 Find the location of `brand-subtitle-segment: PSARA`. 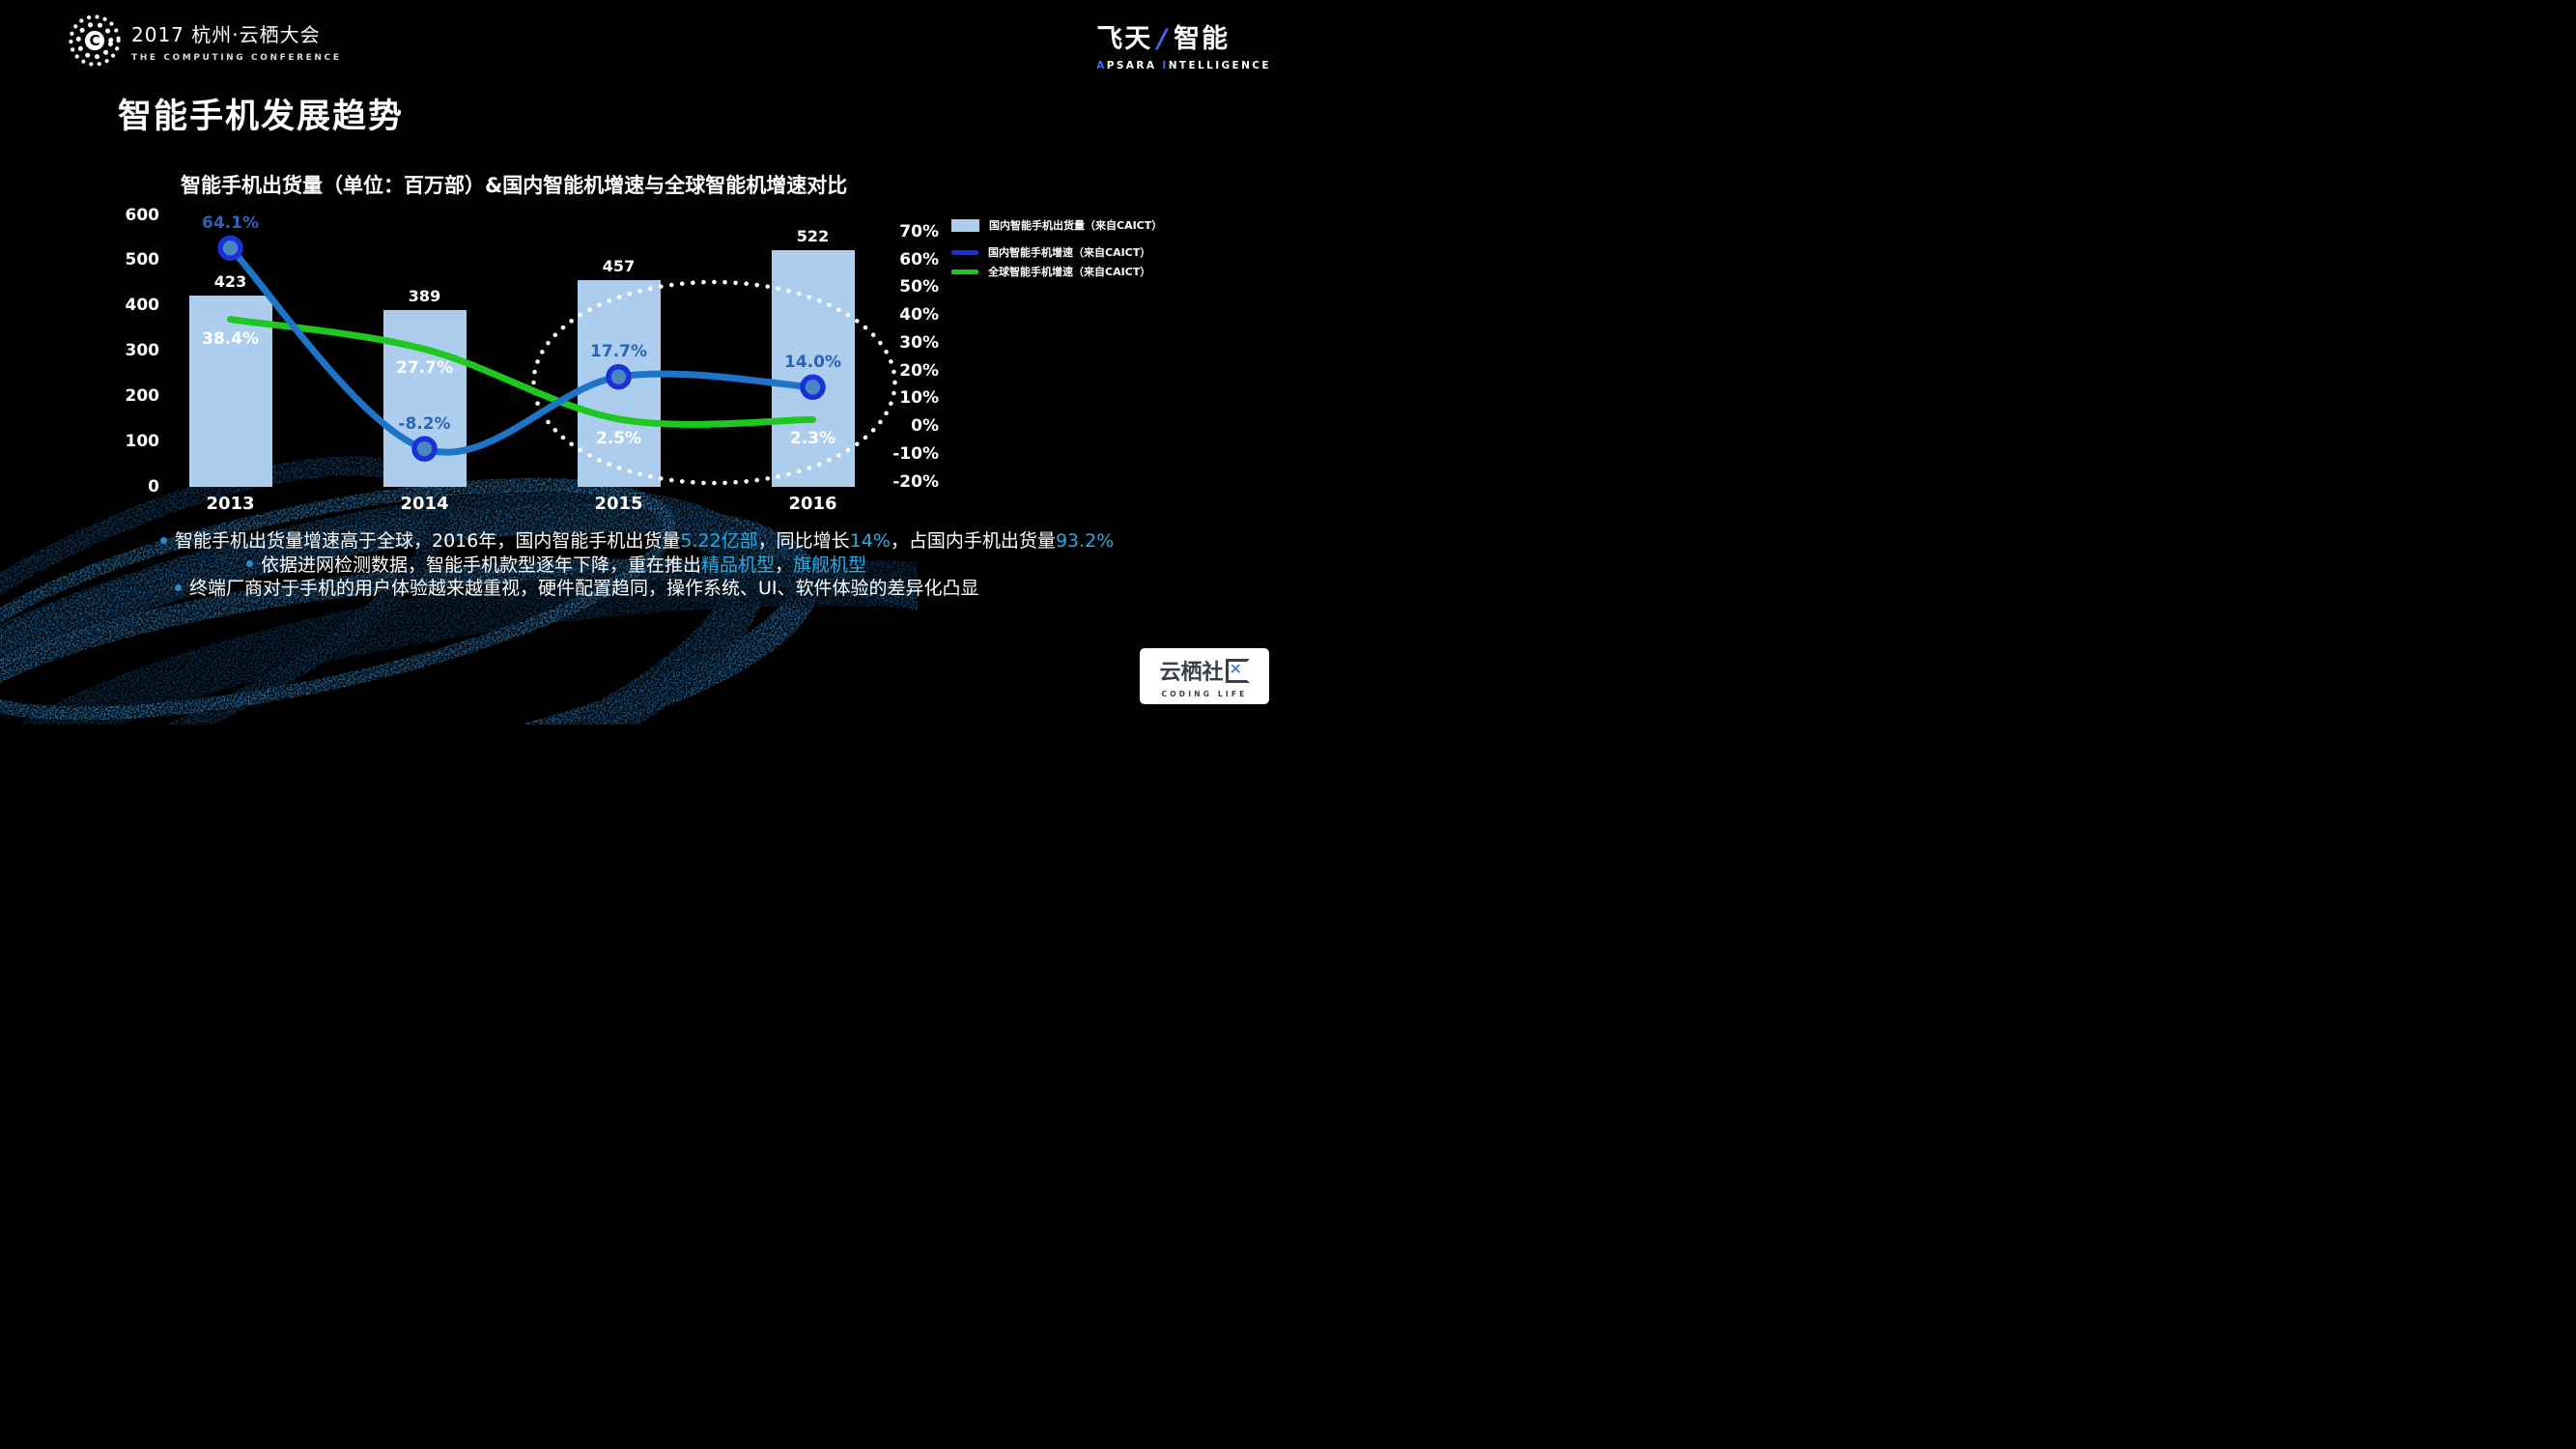

brand-subtitle-segment: PSARA is located at coordinates (1134, 65).